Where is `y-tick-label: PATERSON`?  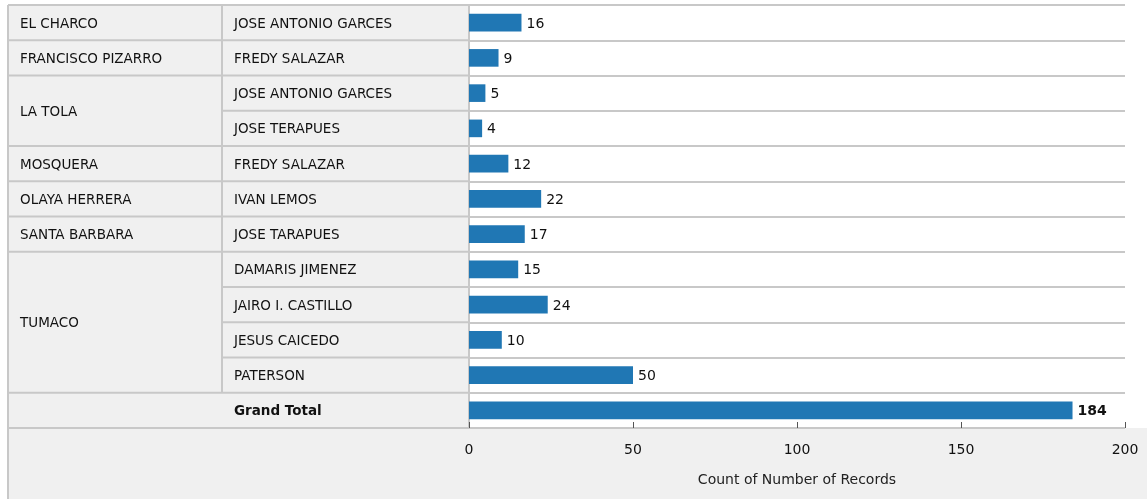 y-tick-label: PATERSON is located at coordinates (269, 375).